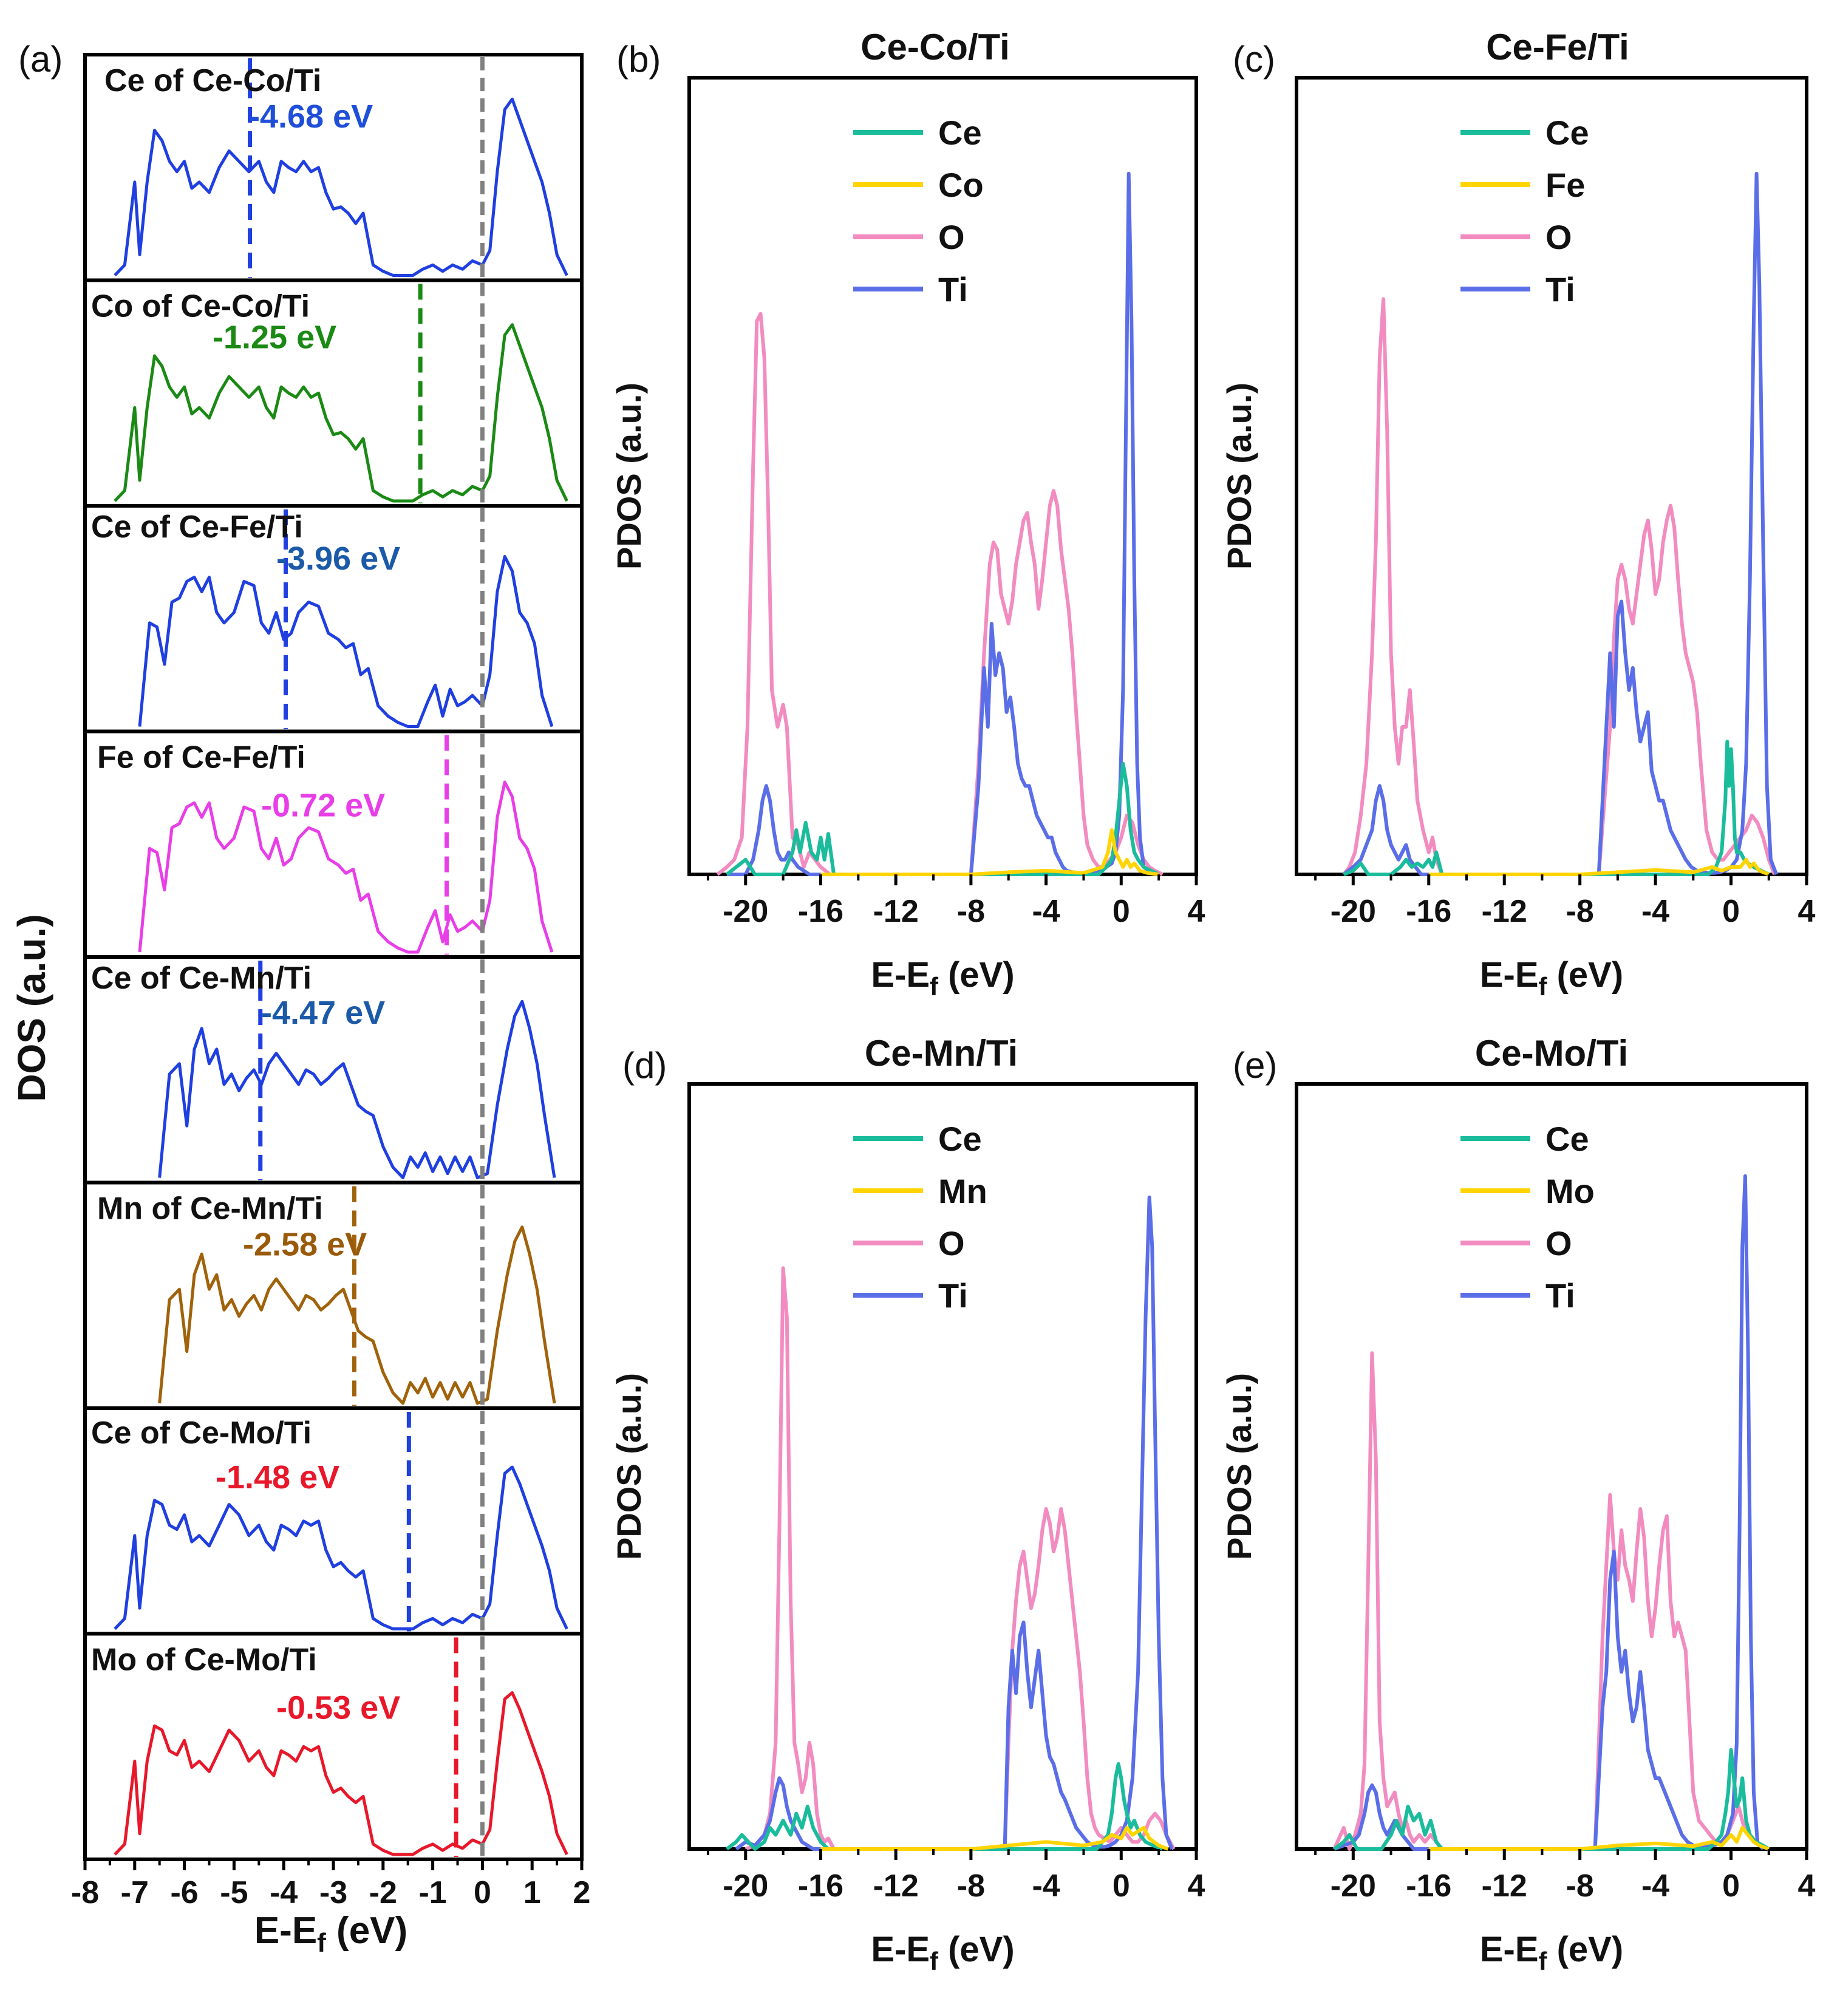  I want to click on panel-a-xlabel: E-Ef (eV), so click(330, 1934).